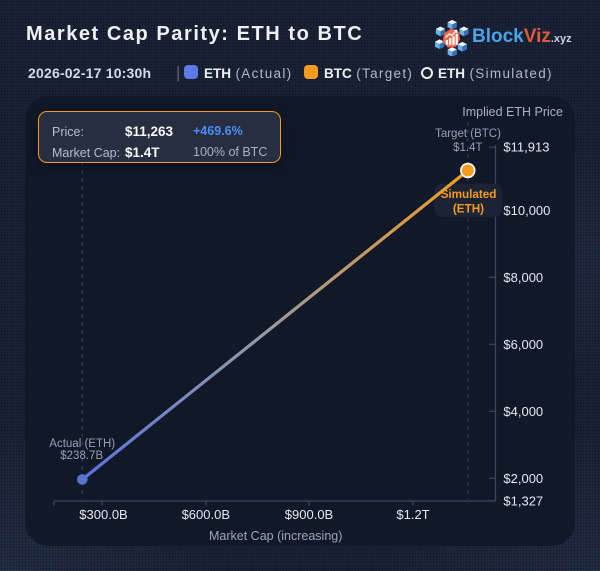 This screenshot has height=571, width=600. Describe the element at coordinates (523, 500) in the screenshot. I see `svg-text: $1,327` at that location.